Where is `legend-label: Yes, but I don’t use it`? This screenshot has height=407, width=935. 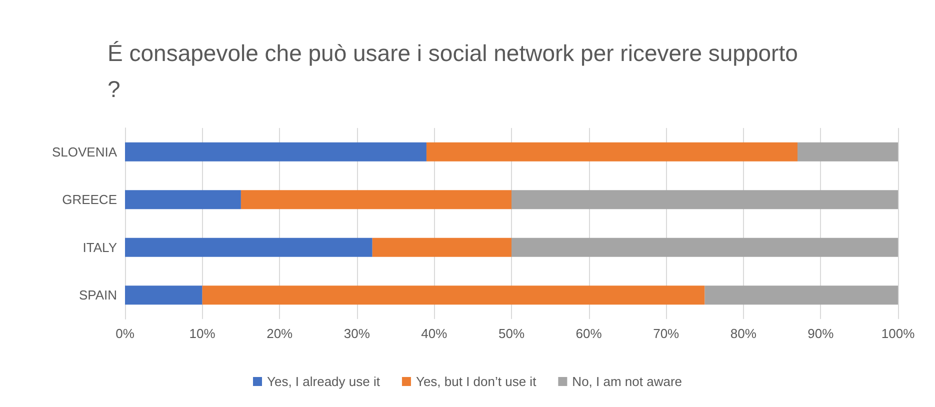 legend-label: Yes, but I don’t use it is located at coordinates (476, 381).